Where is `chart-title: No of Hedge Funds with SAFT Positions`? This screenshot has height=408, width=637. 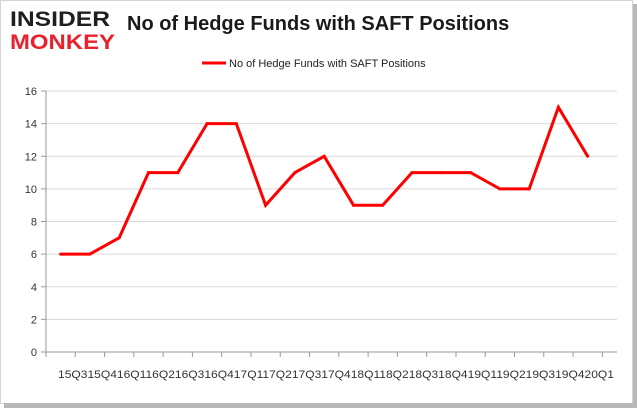
chart-title: No of Hedge Funds with SAFT Positions is located at coordinates (318, 24).